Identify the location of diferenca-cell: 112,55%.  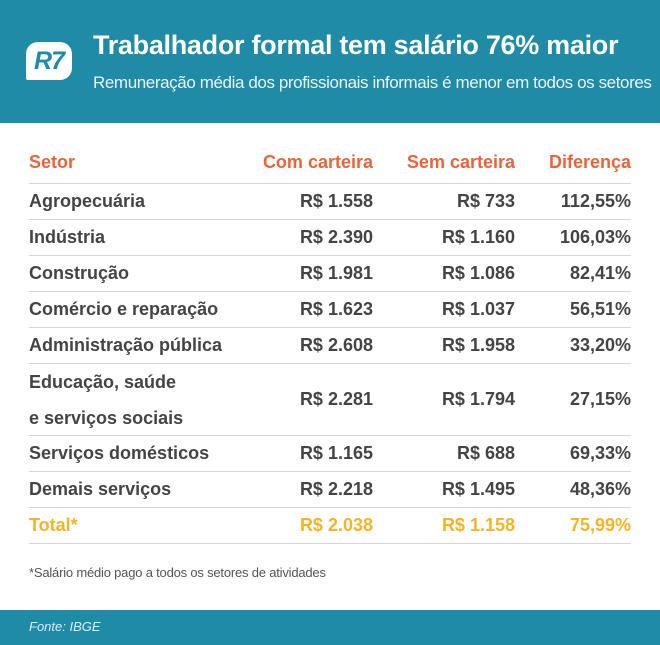
(595, 201).